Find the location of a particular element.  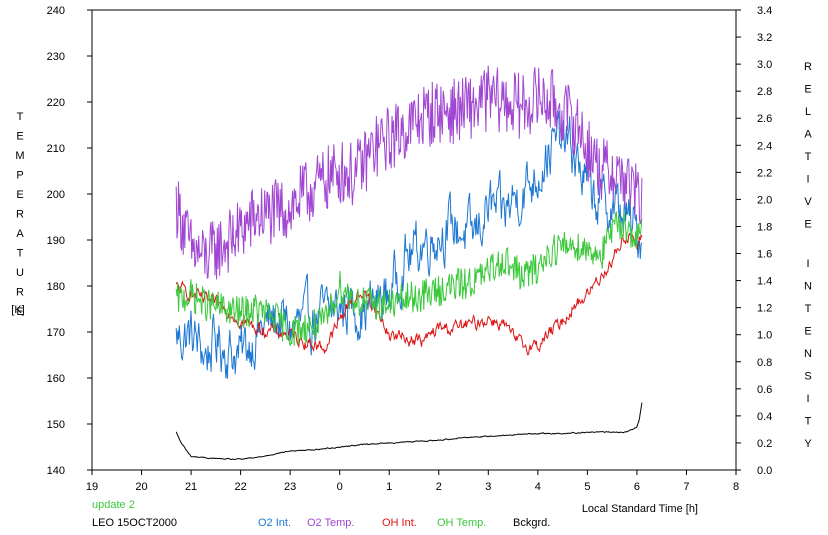

y-tick-label-right: 1.8 is located at coordinates (764, 227).